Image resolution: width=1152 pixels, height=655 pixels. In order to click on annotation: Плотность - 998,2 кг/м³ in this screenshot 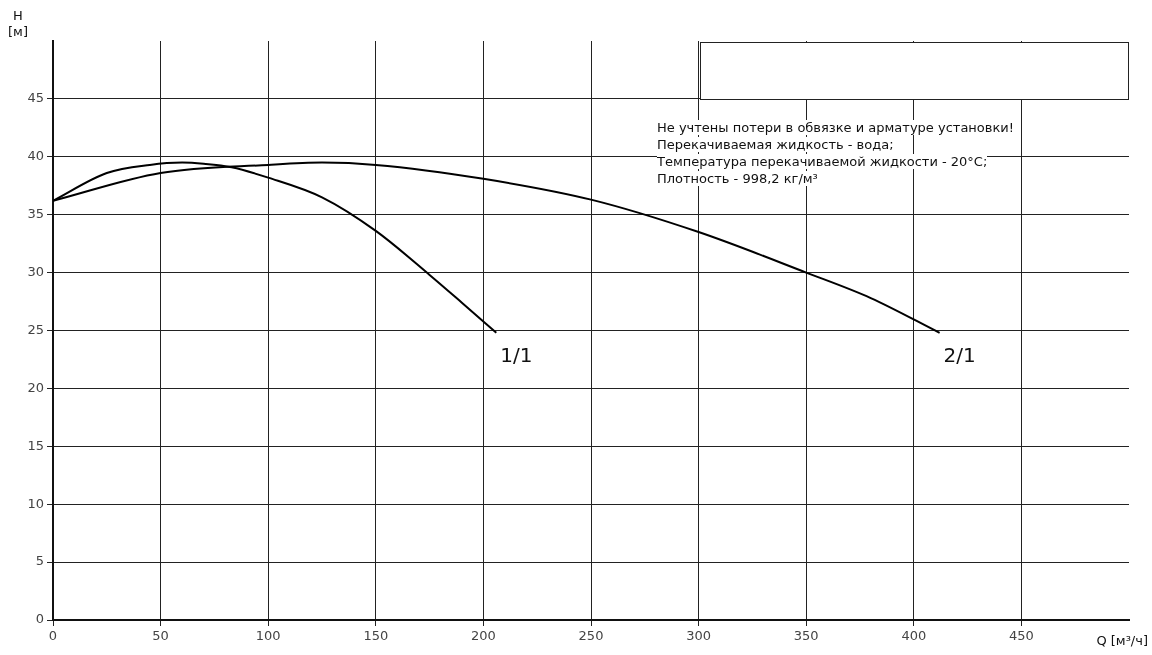, I will do `click(737, 178)`.